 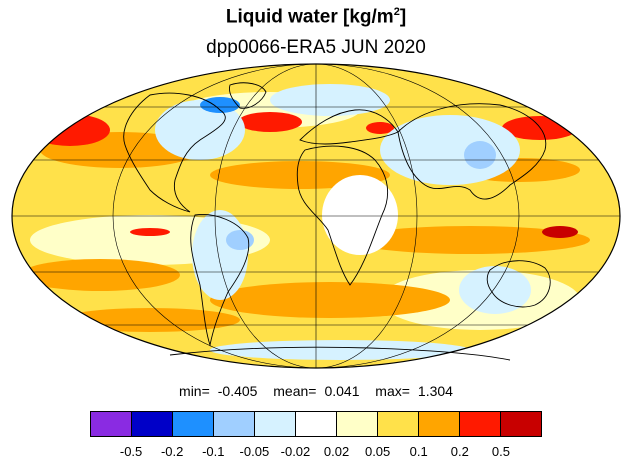 I want to click on colorbar-labels: -0.5 -0.2 -0.1 -0.05 -0.02 0.02 0.05 0.1 0.2 0.5, so click(x=316, y=453).